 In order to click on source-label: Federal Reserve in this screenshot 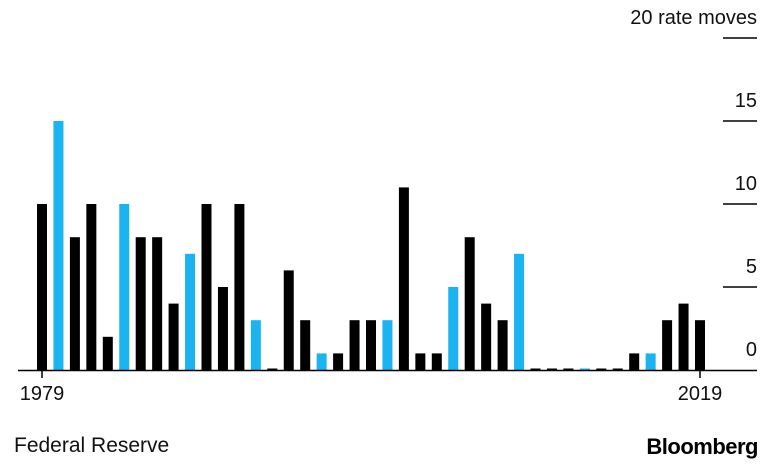, I will do `click(92, 445)`.